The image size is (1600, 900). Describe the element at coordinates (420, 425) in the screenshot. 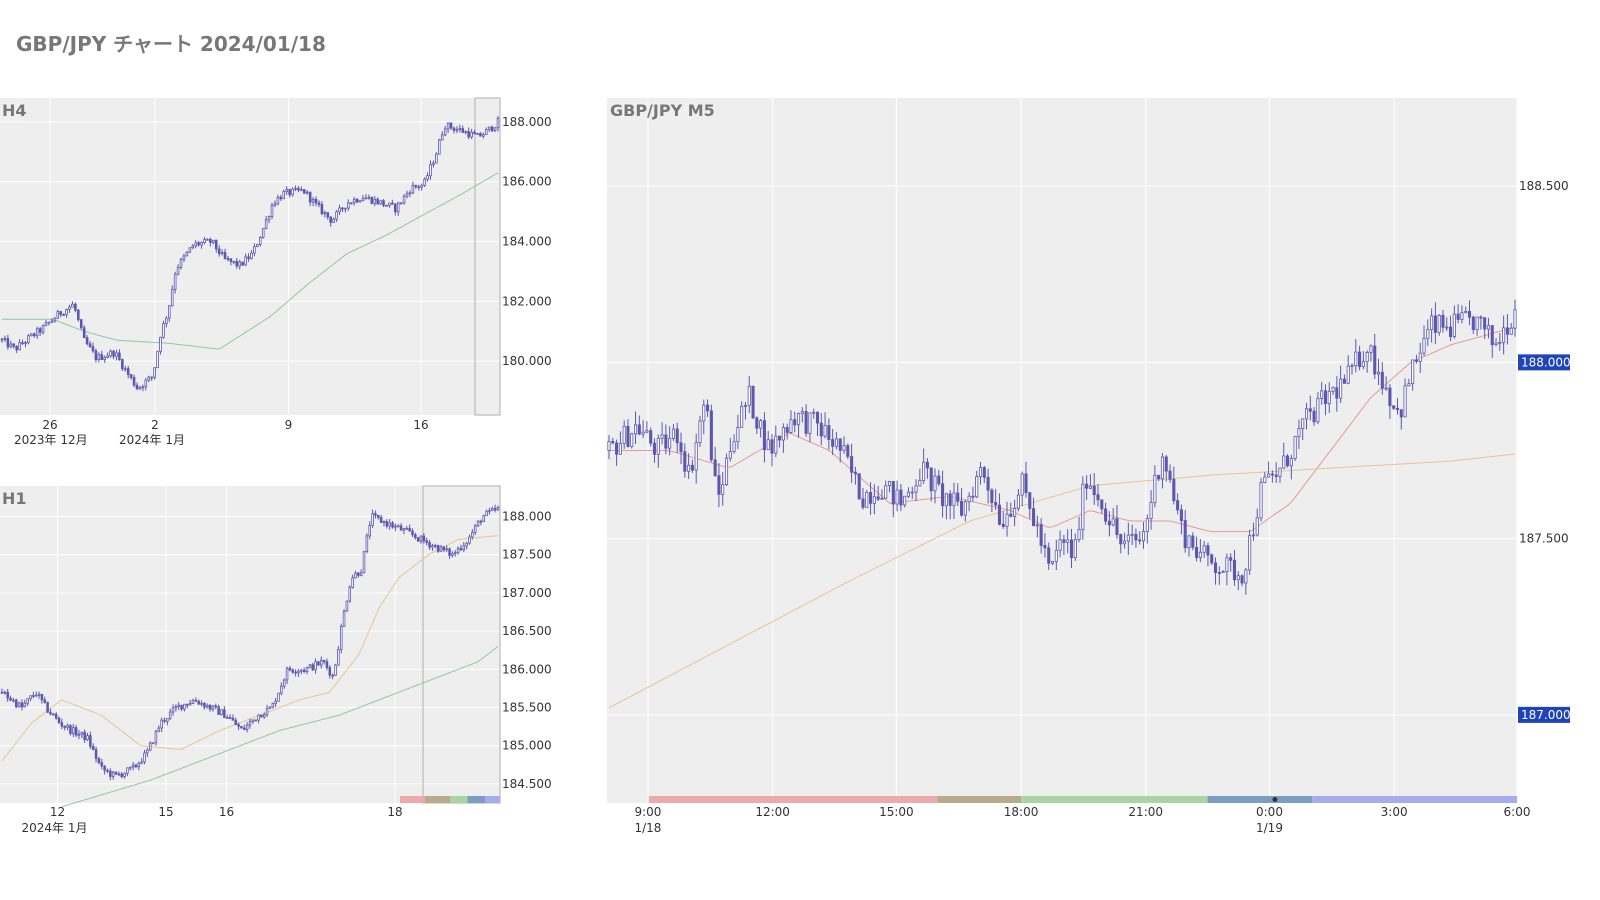

I see `h4-xtick-label: 16` at that location.